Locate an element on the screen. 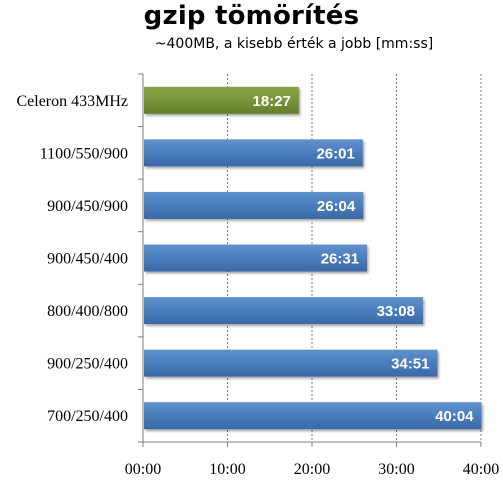  chart-title: gzip tömörítés is located at coordinates (251, 16).